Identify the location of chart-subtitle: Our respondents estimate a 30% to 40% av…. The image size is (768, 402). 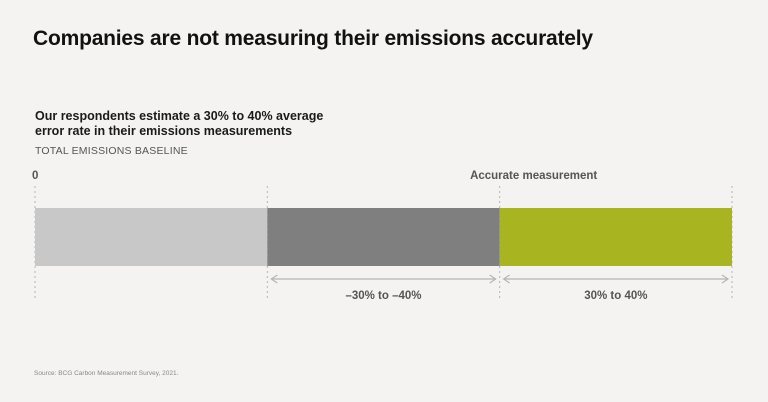
(179, 123).